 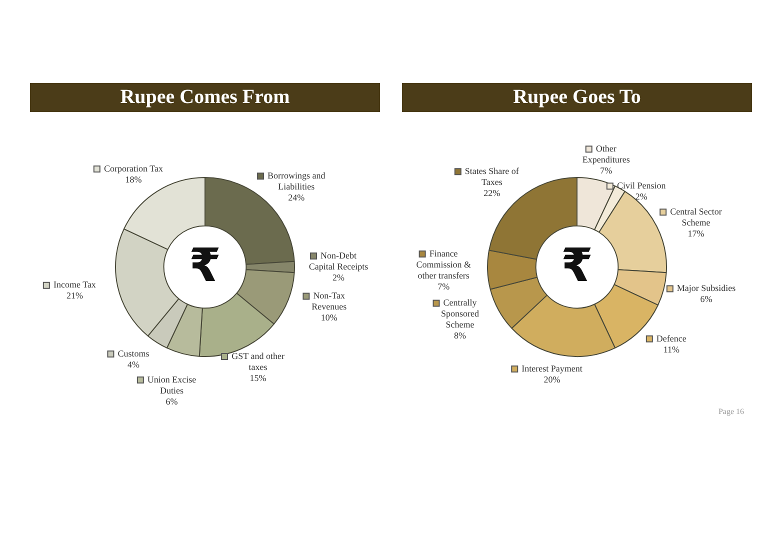 I want to click on data-label: 10%, so click(x=329, y=317).